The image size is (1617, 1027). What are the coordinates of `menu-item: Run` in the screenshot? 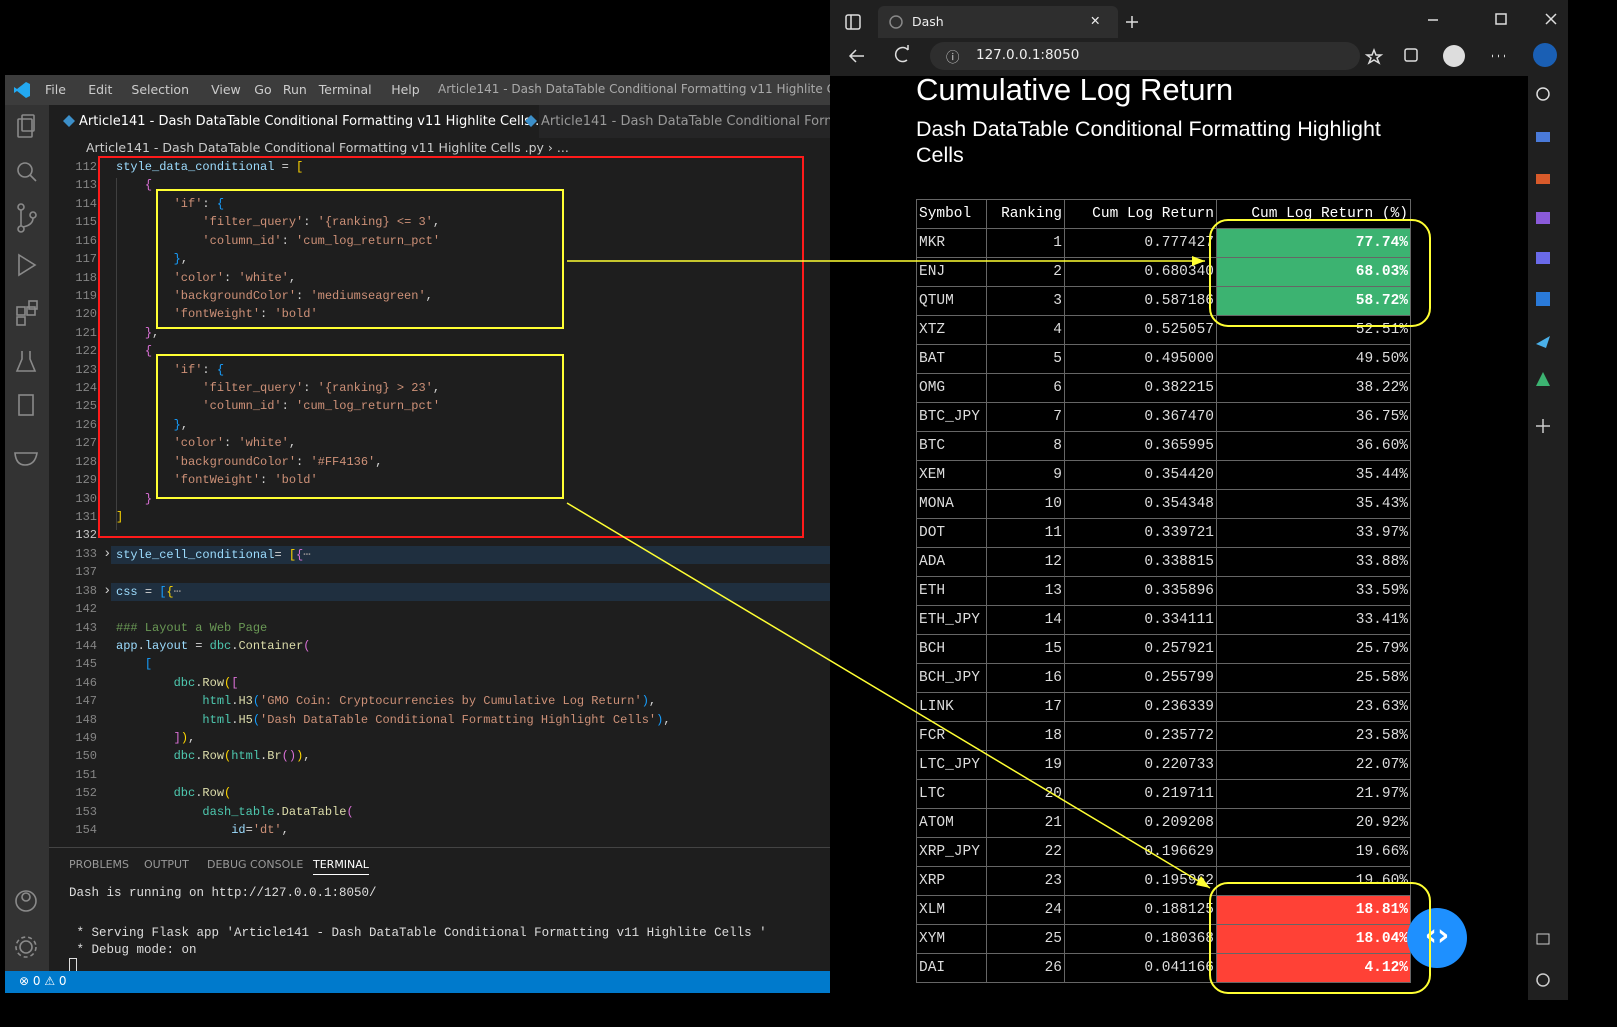 It's located at (294, 89).